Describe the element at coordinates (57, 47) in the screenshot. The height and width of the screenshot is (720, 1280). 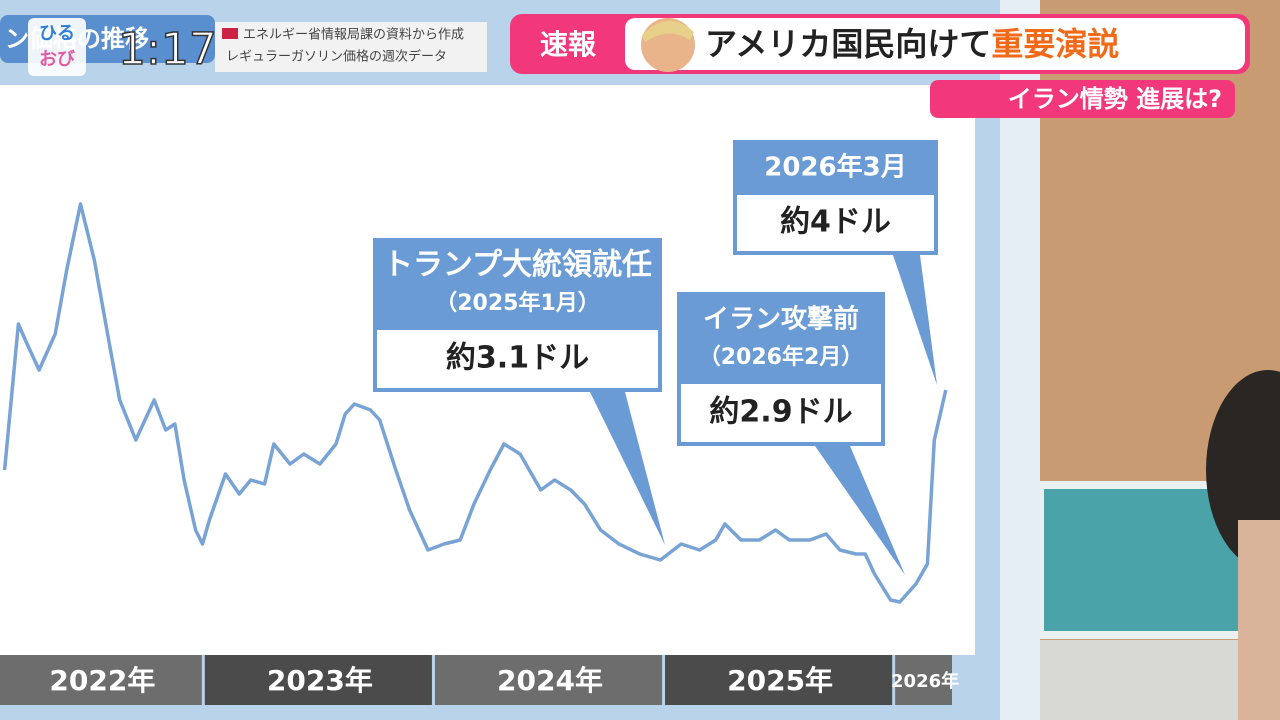
I see `logo-box` at that location.